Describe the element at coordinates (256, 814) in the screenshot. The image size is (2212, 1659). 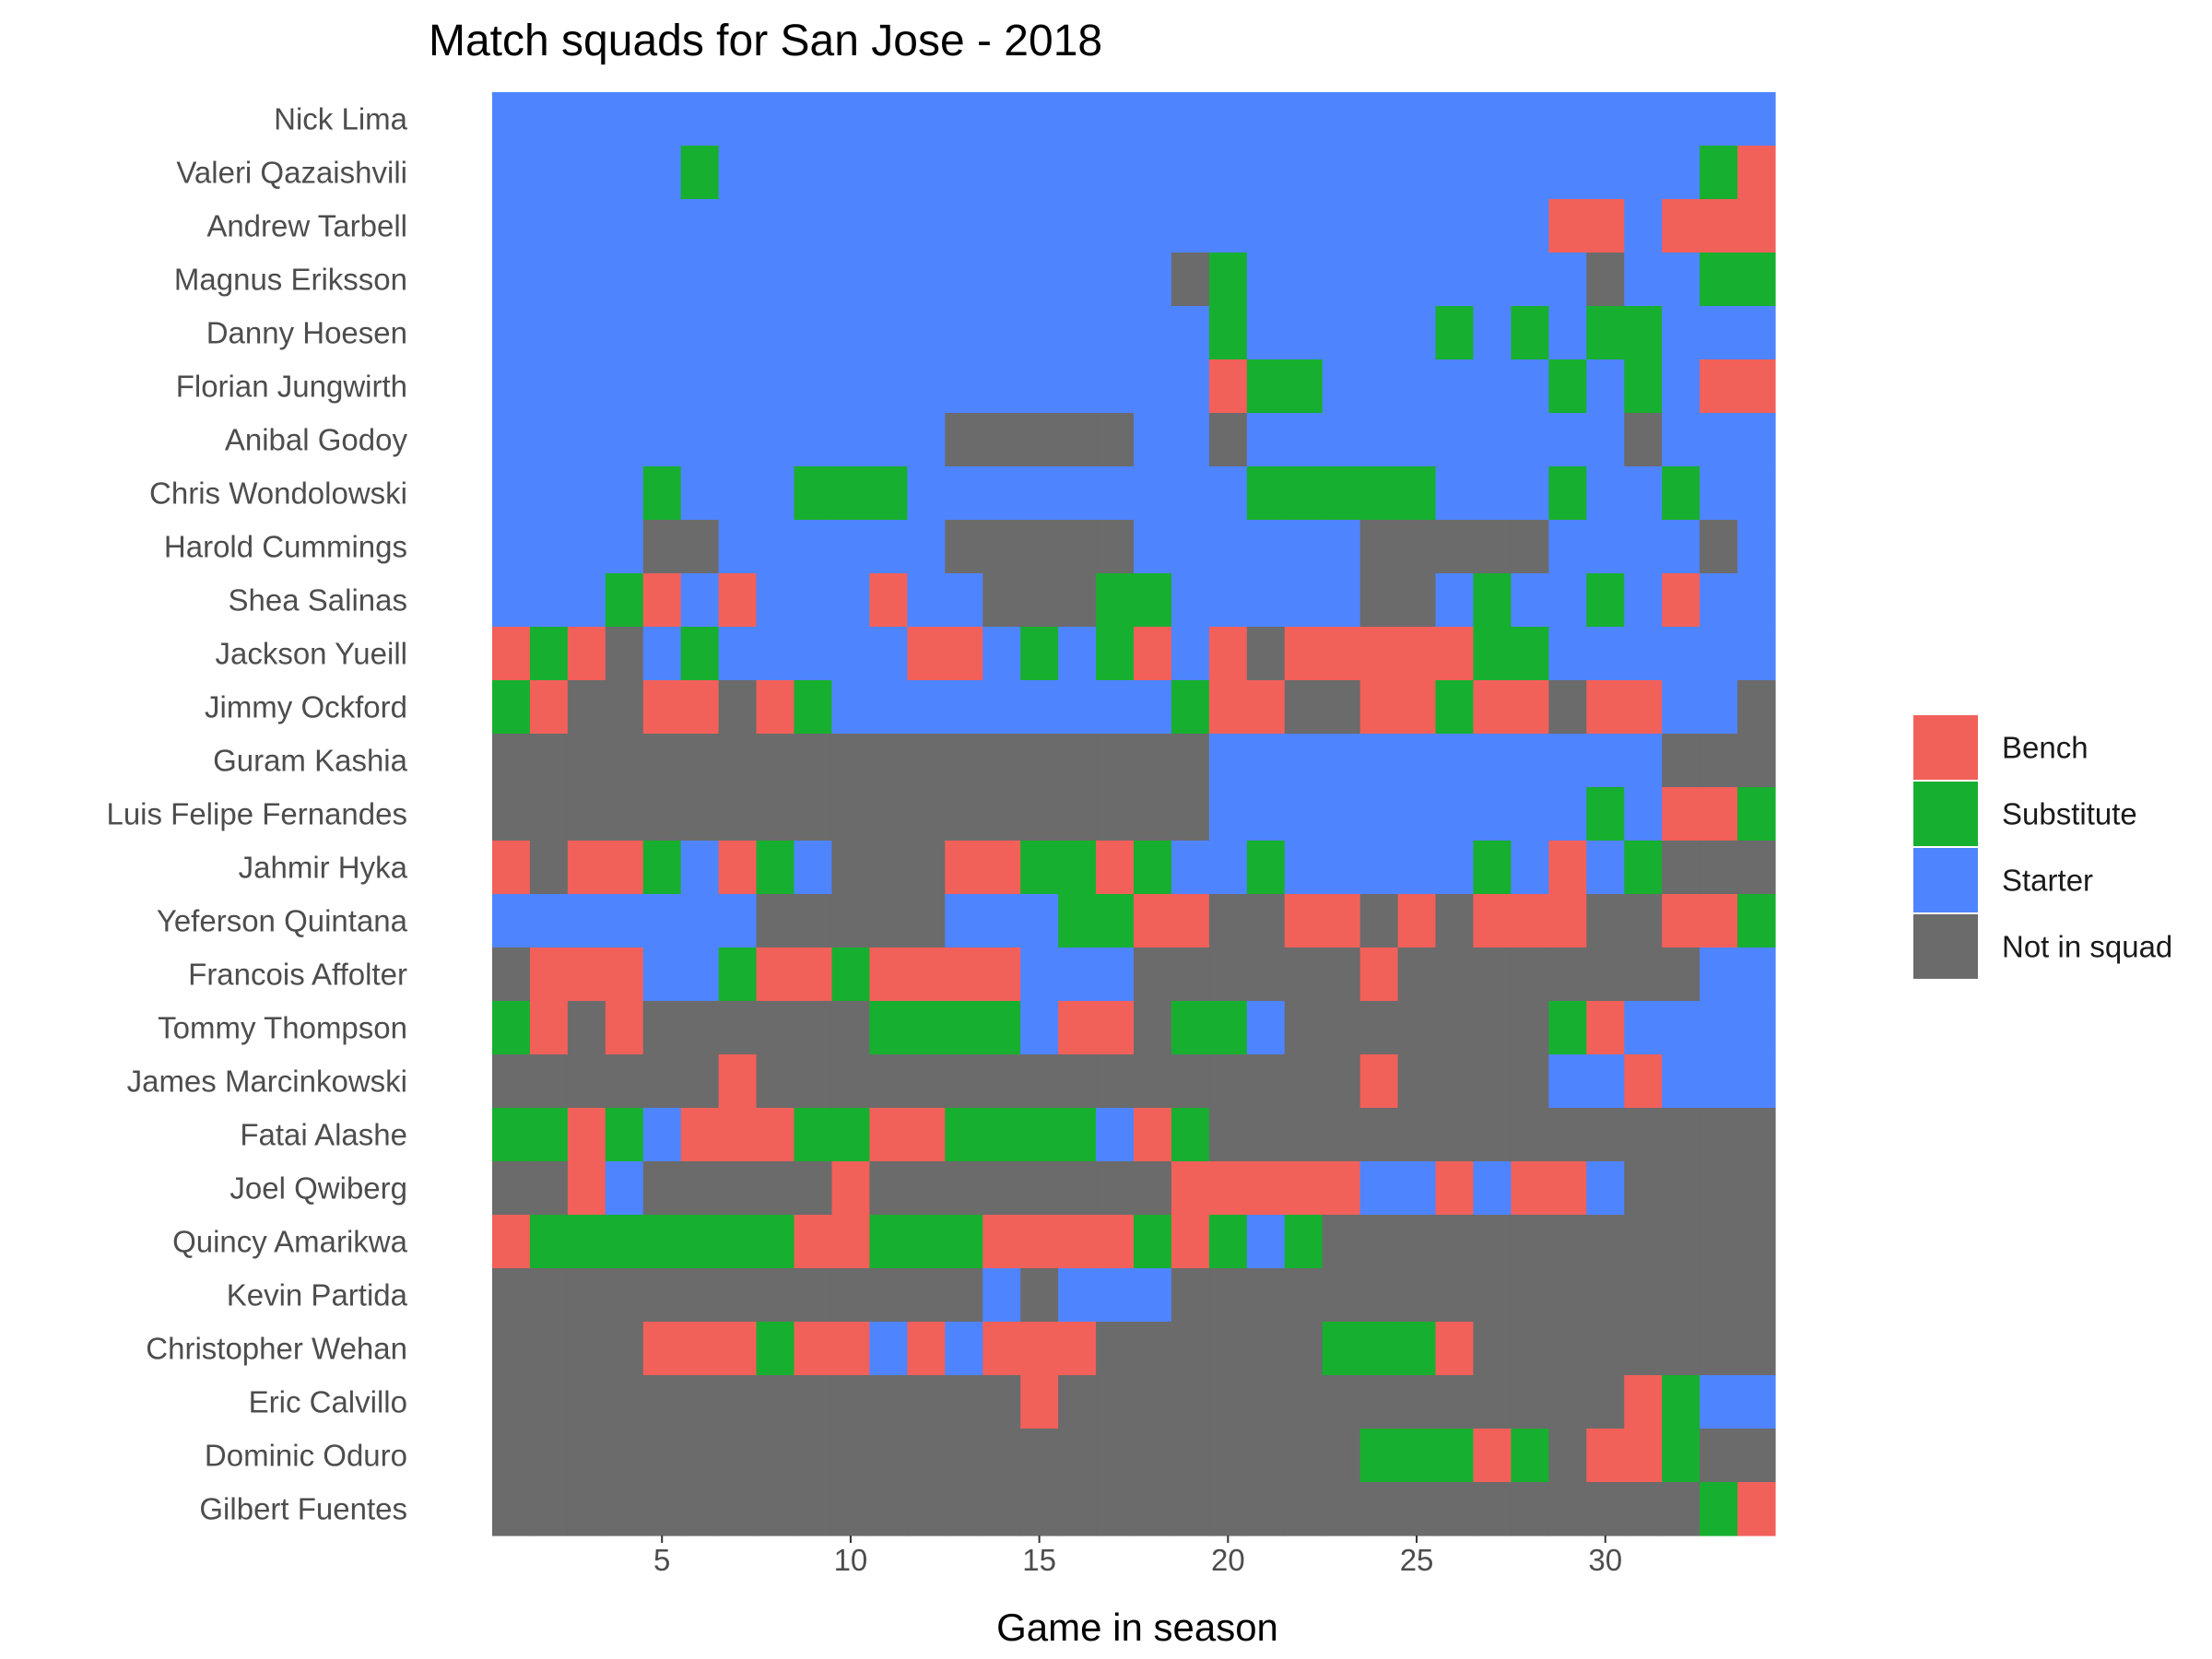
I see `y-axis-player-label: Luis Felipe Fernandes` at that location.